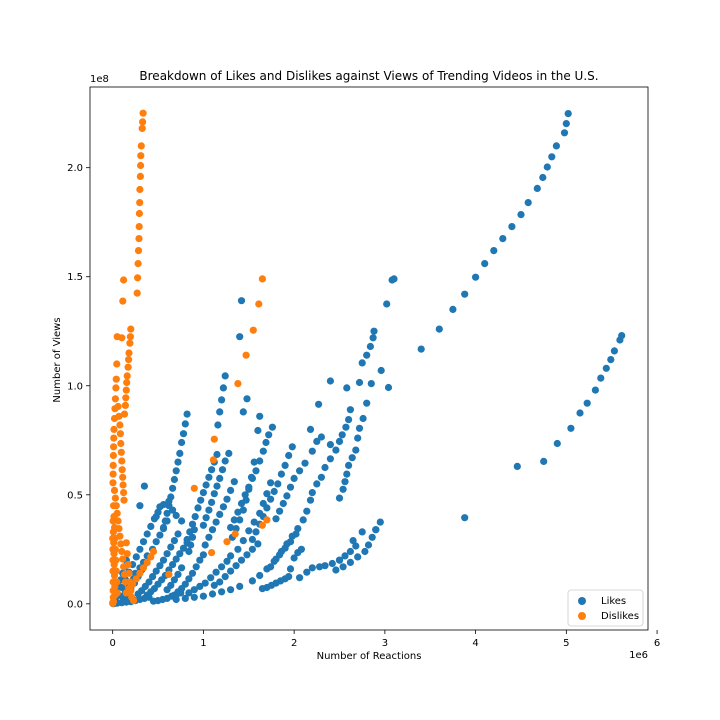 The image size is (720, 720). What do you see at coordinates (99, 79) in the screenshot?
I see `y-offset-text: 1e8` at bounding box center [99, 79].